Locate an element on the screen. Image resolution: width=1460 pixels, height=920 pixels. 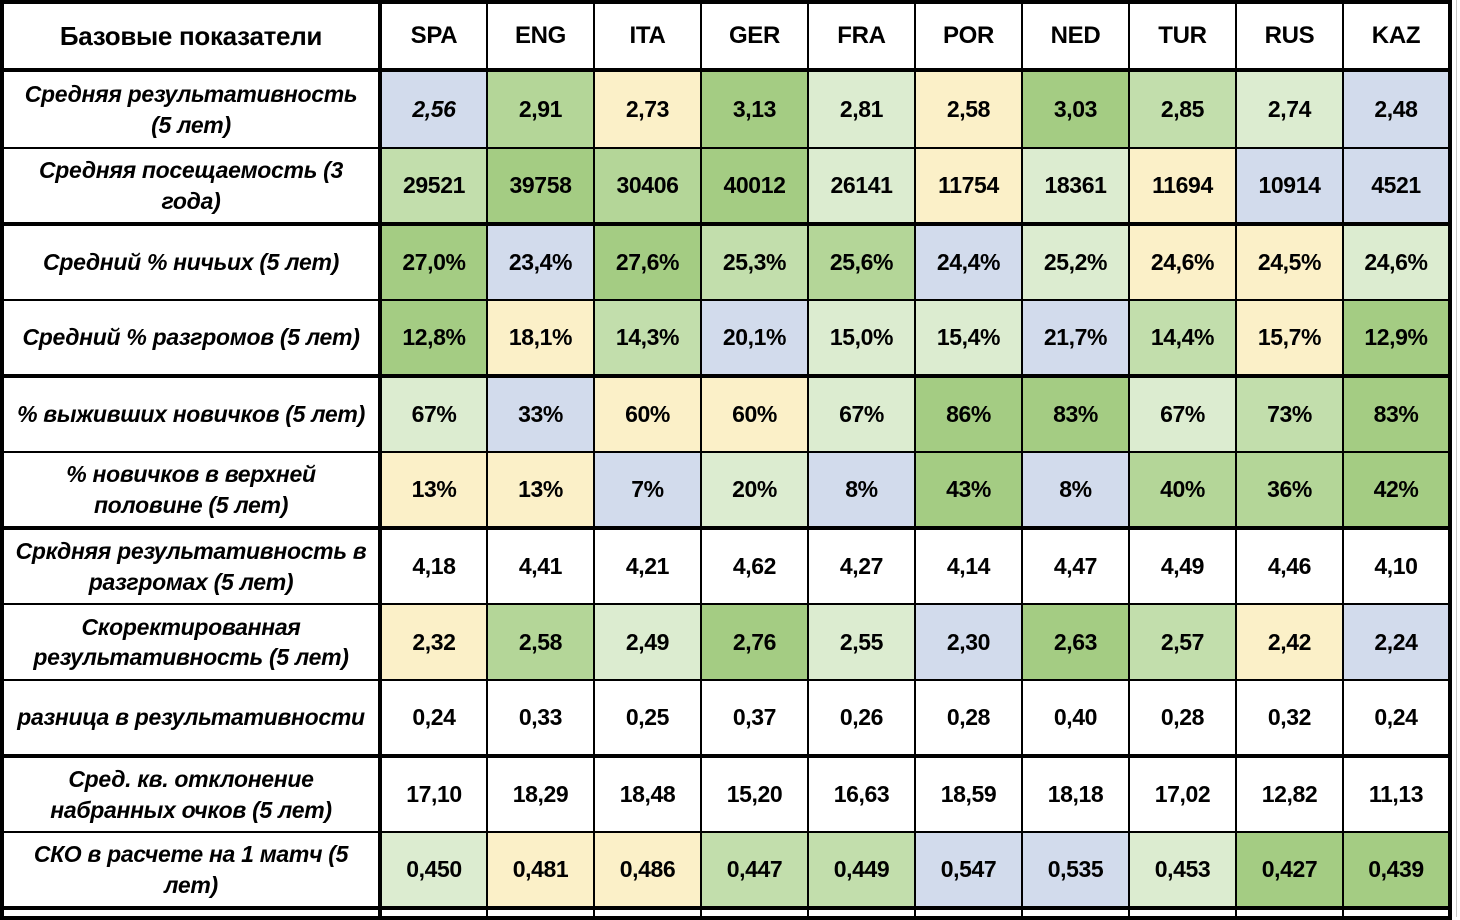
stat-cell: 23,4% is located at coordinates (540, 262).